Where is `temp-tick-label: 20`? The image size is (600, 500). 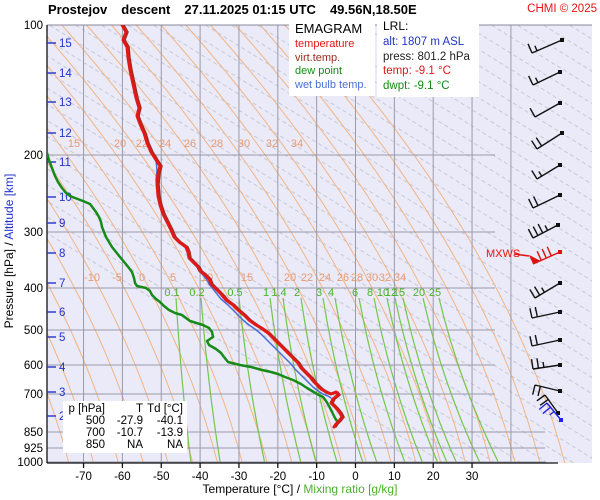 temp-tick-label: 20 is located at coordinates (433, 477).